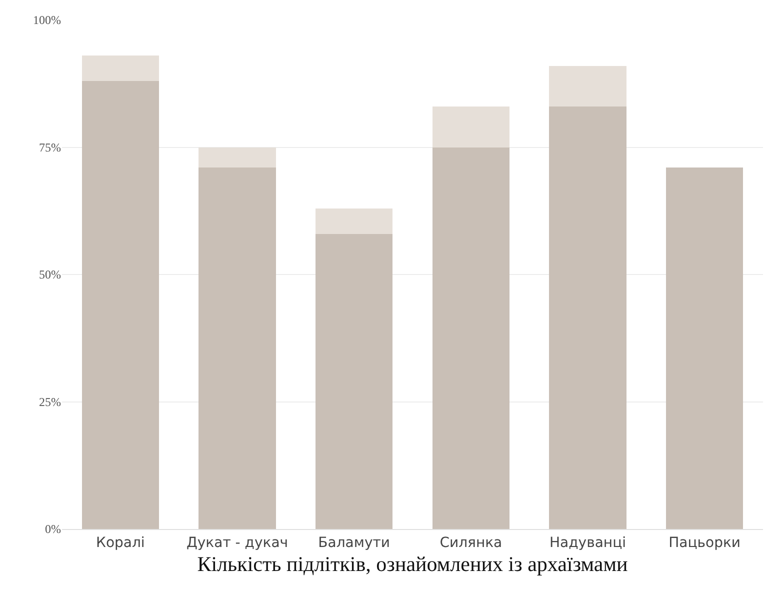  What do you see at coordinates (50, 275) in the screenshot?
I see `y-tick-label: 50%` at bounding box center [50, 275].